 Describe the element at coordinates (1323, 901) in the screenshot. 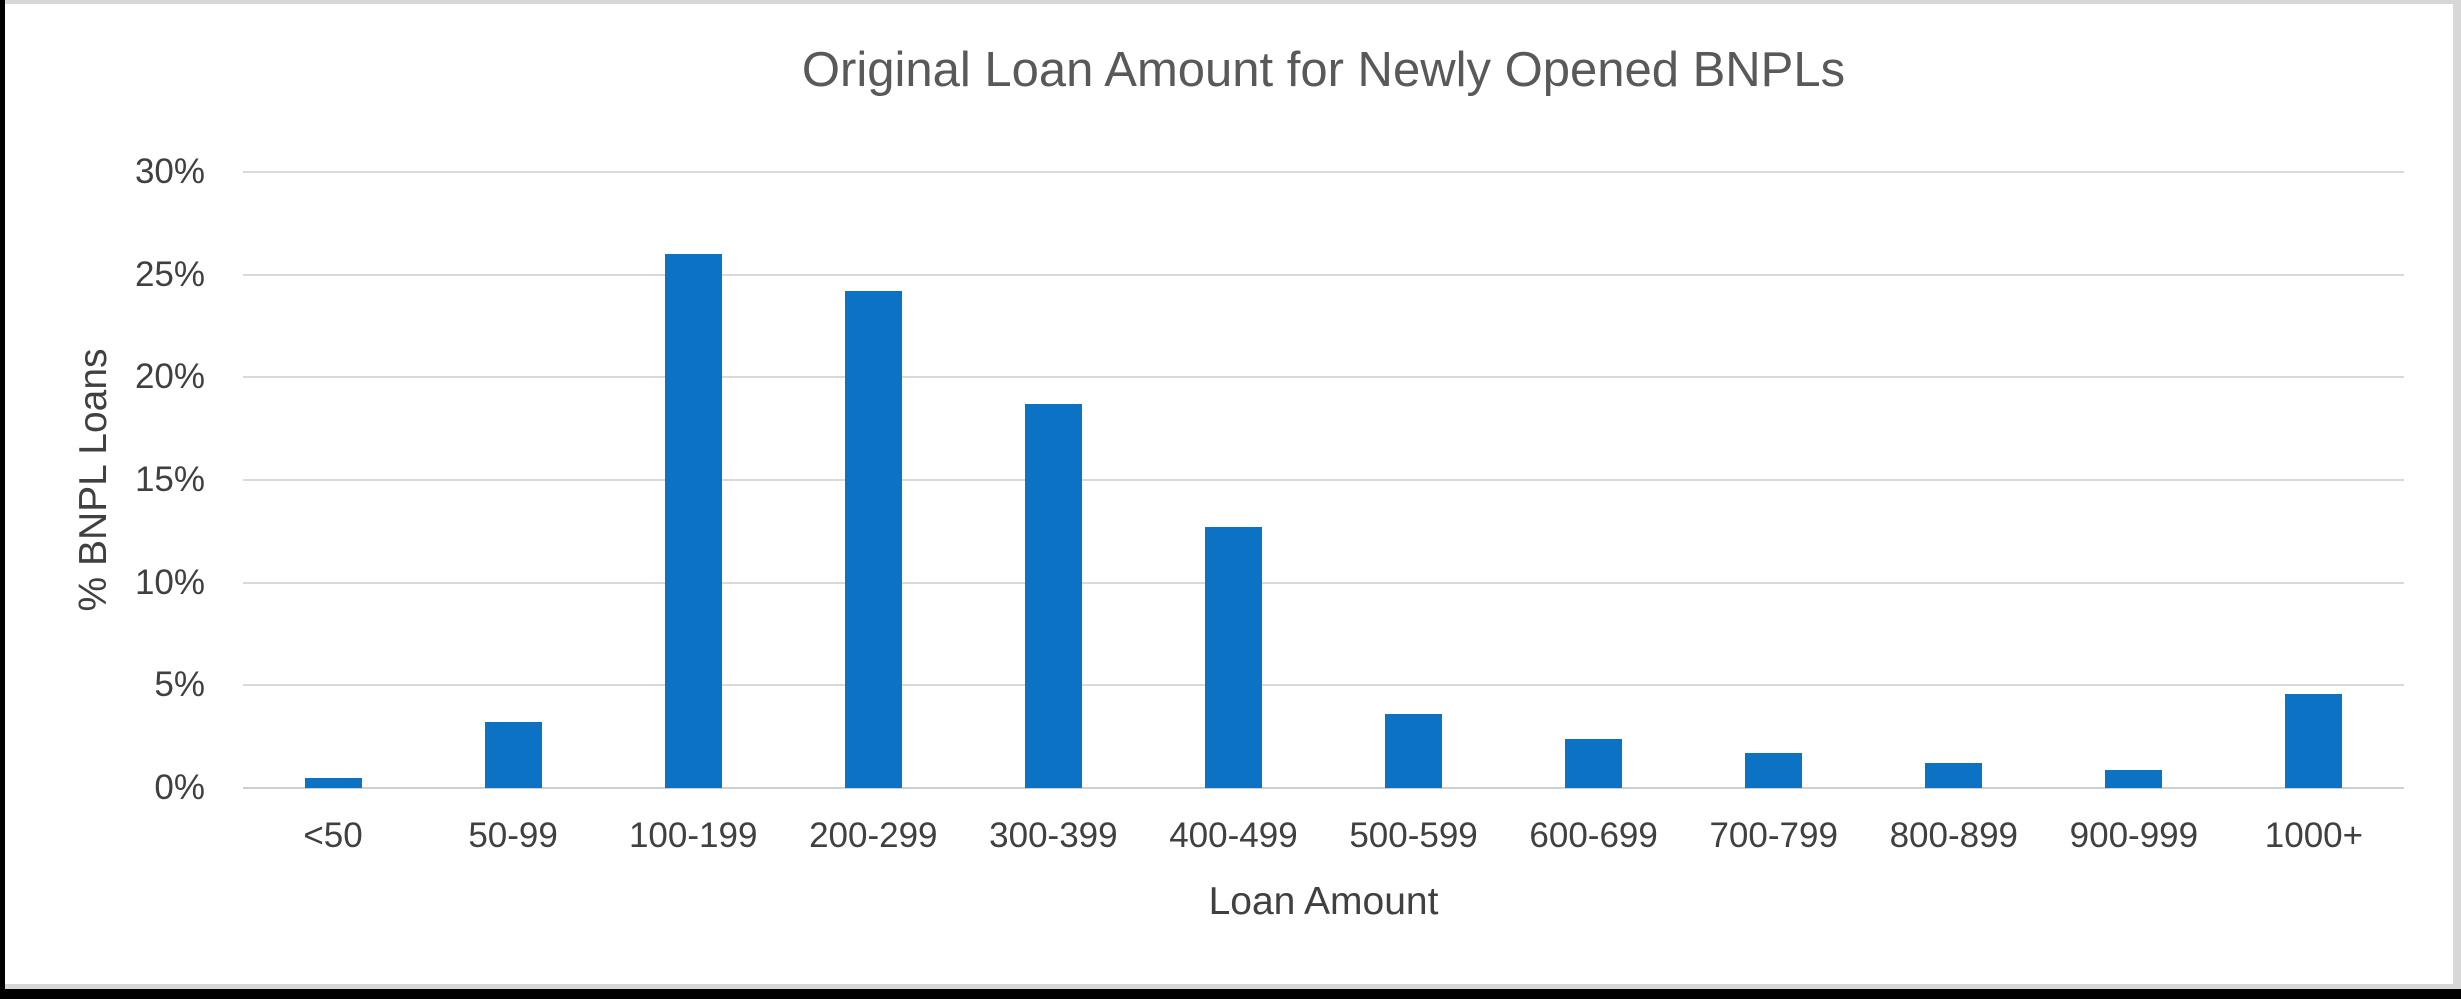

I see `x-axis-title: Loan Amount` at that location.